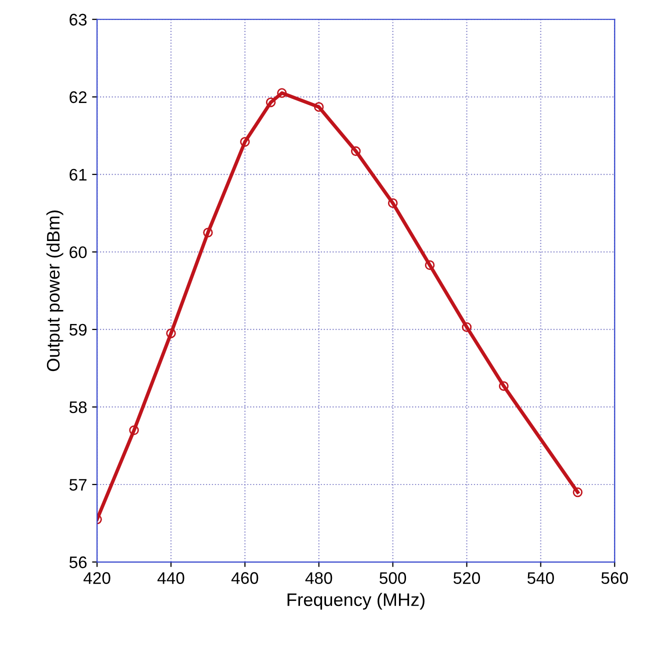 The height and width of the screenshot is (646, 647). I want to click on x-tick-label: 560, so click(614, 578).